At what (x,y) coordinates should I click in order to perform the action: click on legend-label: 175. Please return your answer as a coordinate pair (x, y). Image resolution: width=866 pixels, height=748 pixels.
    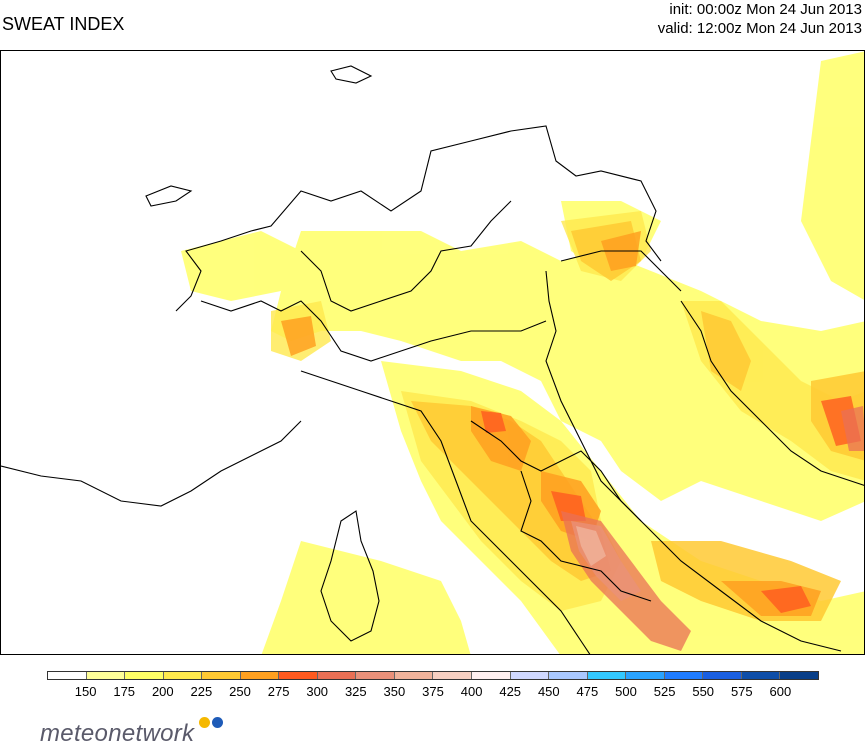
    Looking at the image, I should click on (124, 691).